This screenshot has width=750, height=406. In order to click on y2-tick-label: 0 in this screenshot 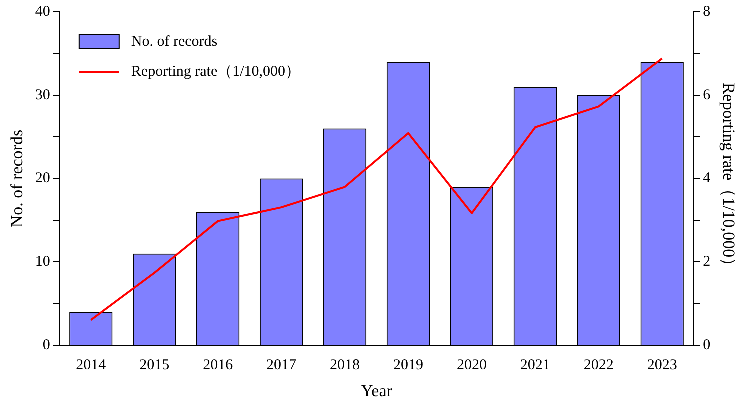, I will do `click(707, 346)`.